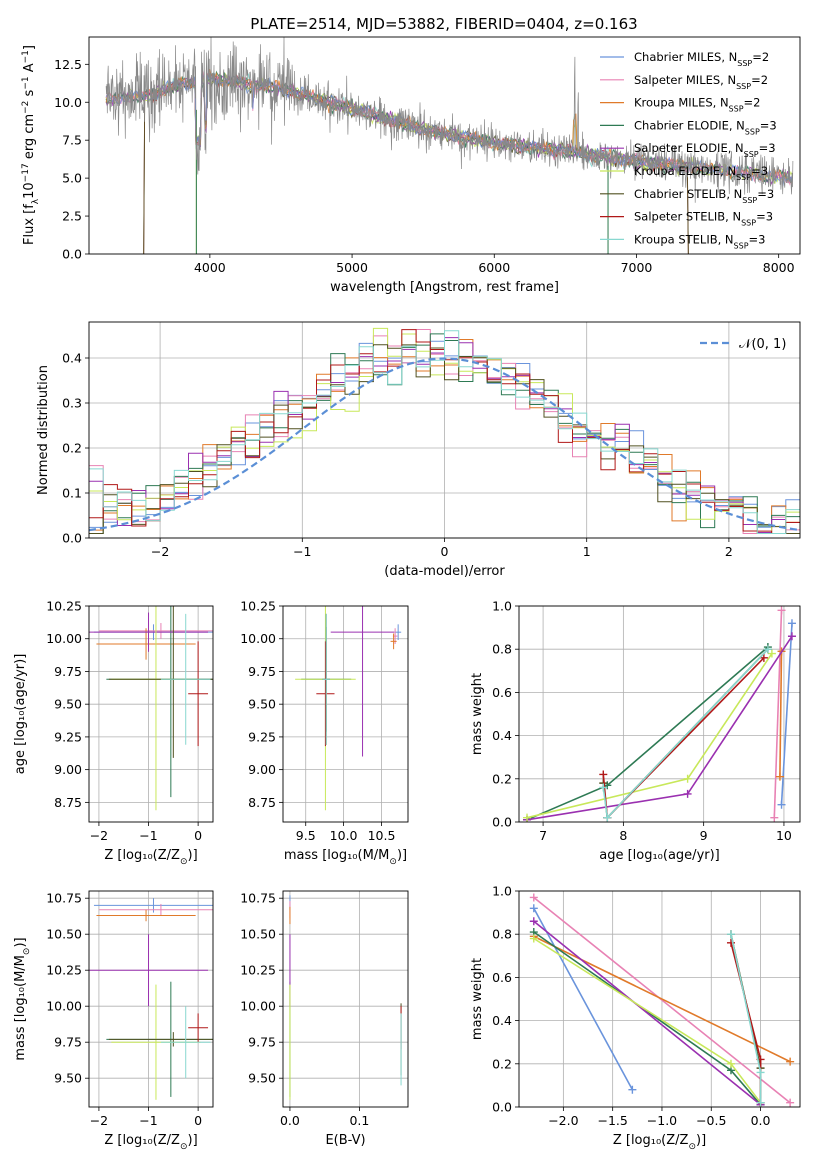  Describe the element at coordinates (22, 998) in the screenshot. I see `y-axis-label: mass [log₁₀(M/M⊙)]` at that location.